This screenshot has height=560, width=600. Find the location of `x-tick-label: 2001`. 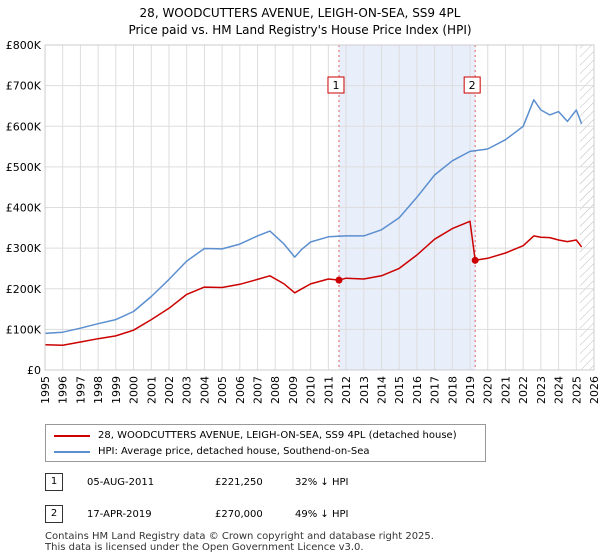

x-tick-label: 2001 is located at coordinates (151, 390).